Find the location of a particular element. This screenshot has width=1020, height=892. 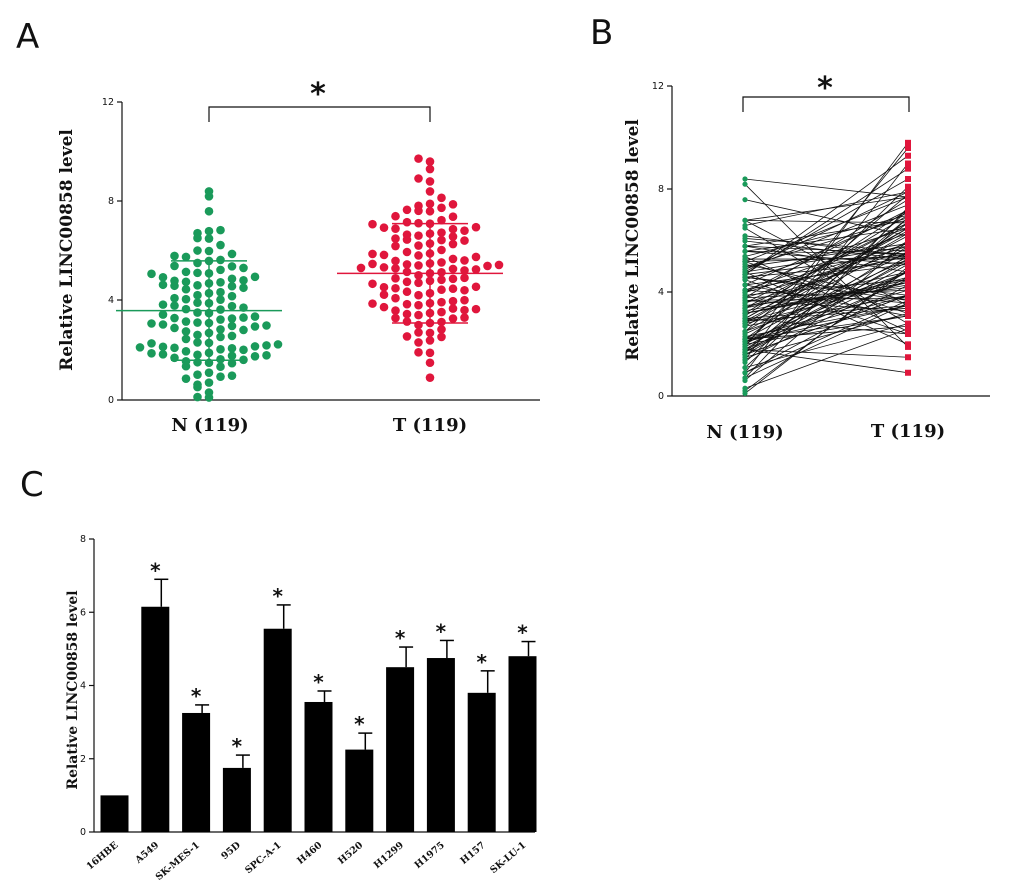

panel-a-points is located at coordinates (319, 278).